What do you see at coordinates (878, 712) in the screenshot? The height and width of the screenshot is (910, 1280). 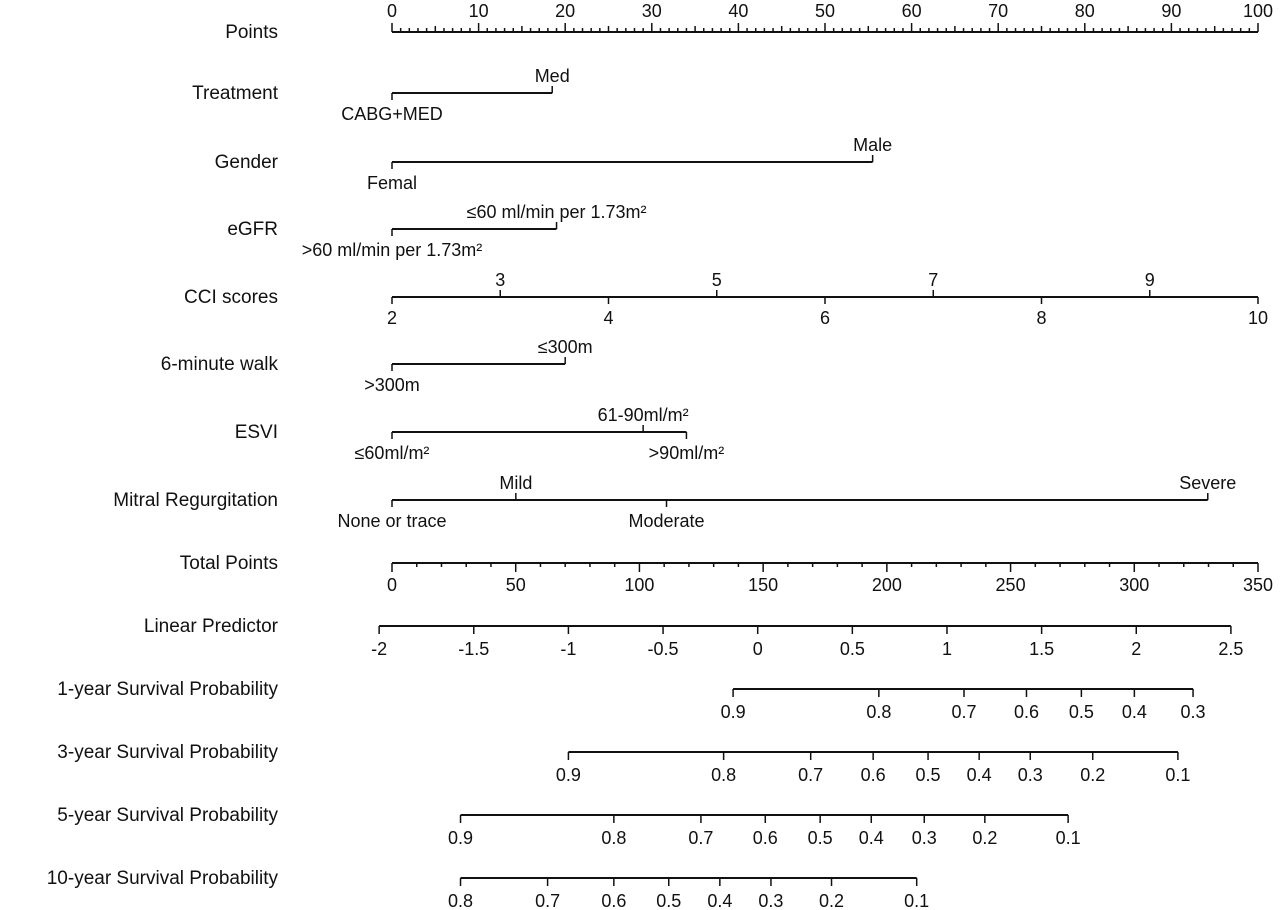 I see `1-year-survival-probability-tick-label: 0.8` at bounding box center [878, 712].